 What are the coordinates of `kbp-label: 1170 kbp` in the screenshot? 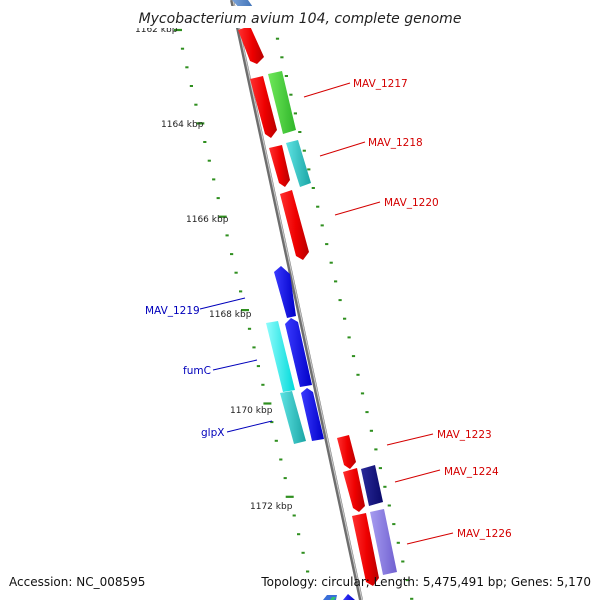 It's located at (251, 411).